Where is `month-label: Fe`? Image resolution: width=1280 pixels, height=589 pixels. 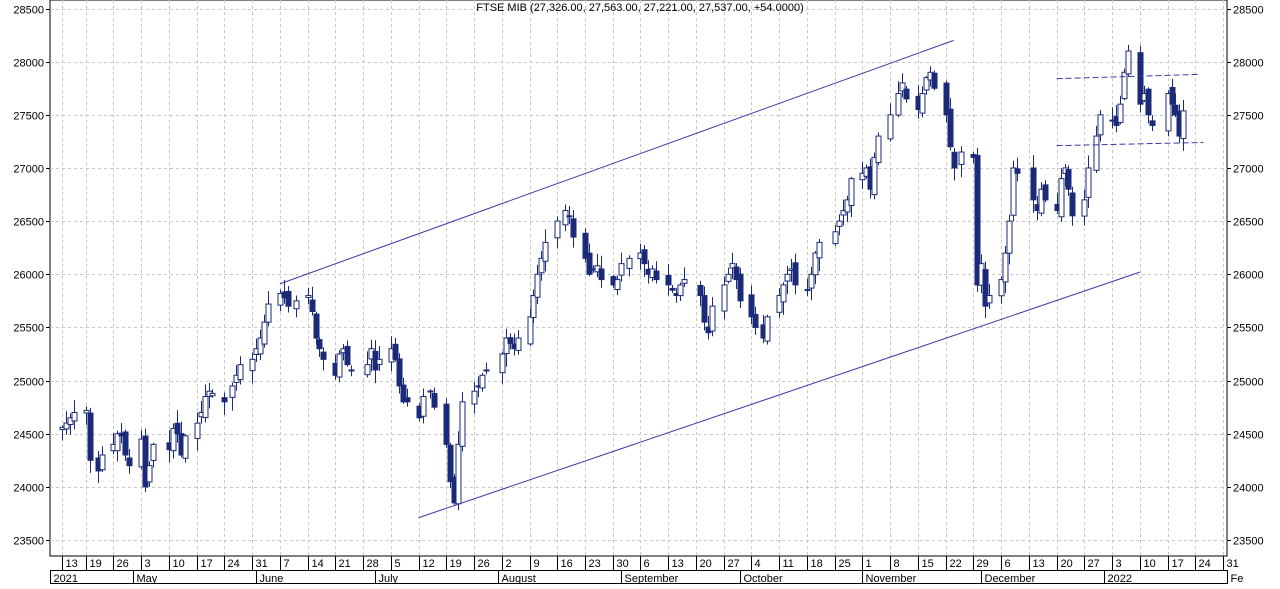 month-label: Fe is located at coordinates (1237, 578).